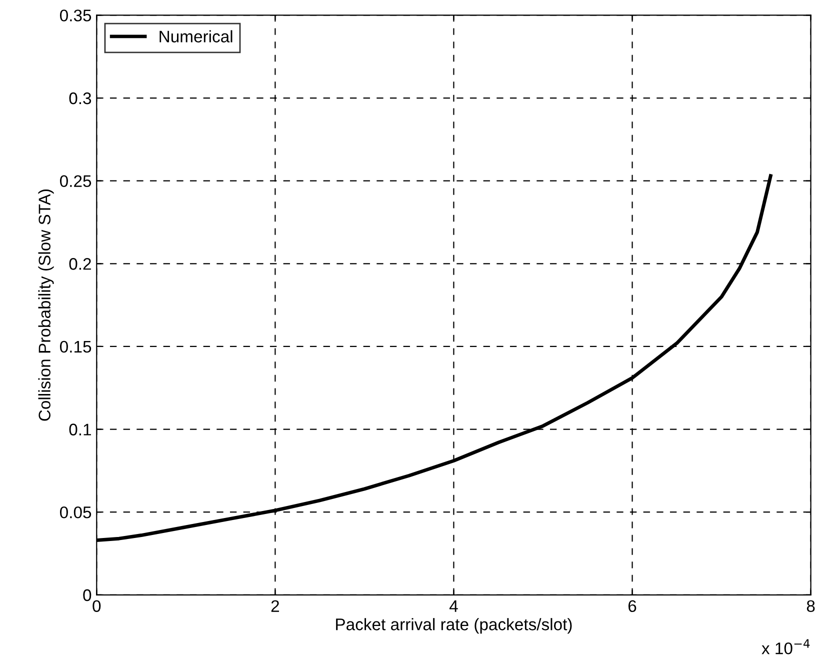  What do you see at coordinates (76, 512) in the screenshot?
I see `y-tick-label: 0.05` at bounding box center [76, 512].